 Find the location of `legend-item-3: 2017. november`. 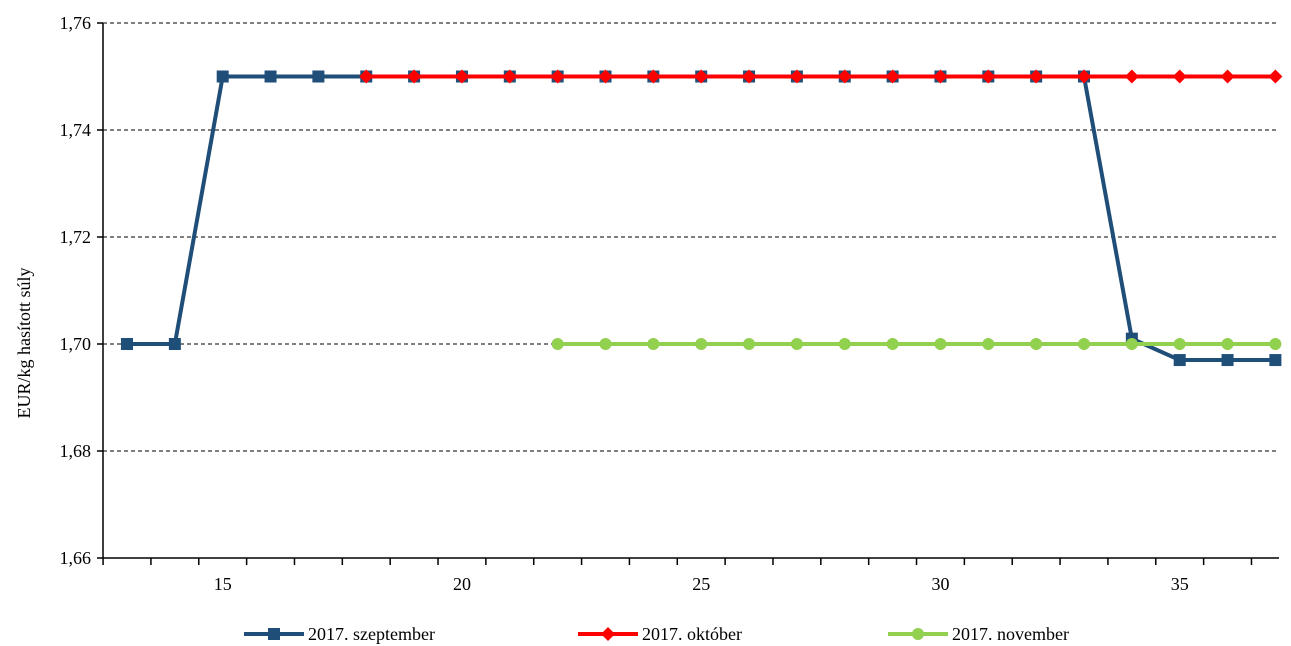

legend-item-3: 2017. november is located at coordinates (978, 634).